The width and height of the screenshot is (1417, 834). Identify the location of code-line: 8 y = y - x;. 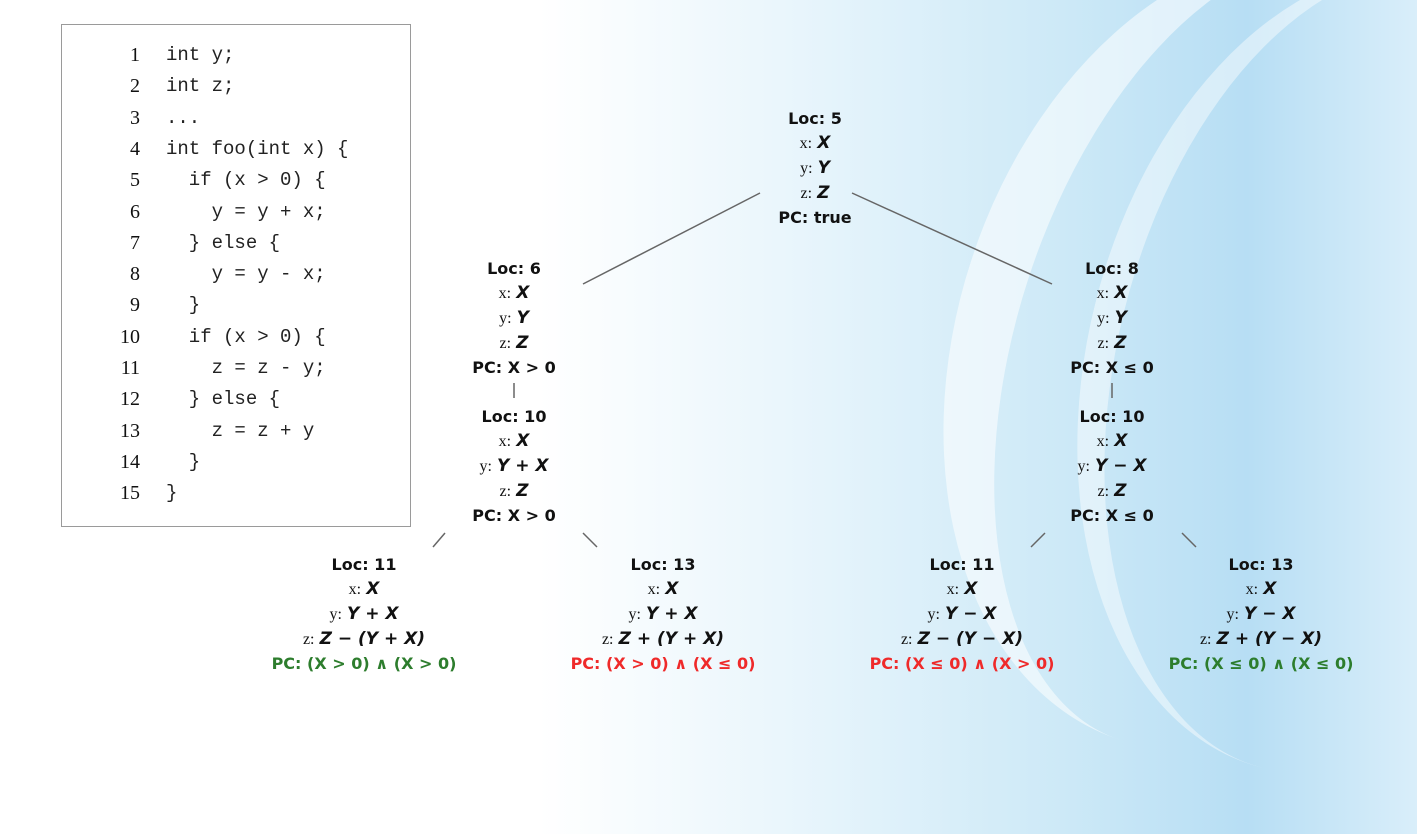
(236, 274).